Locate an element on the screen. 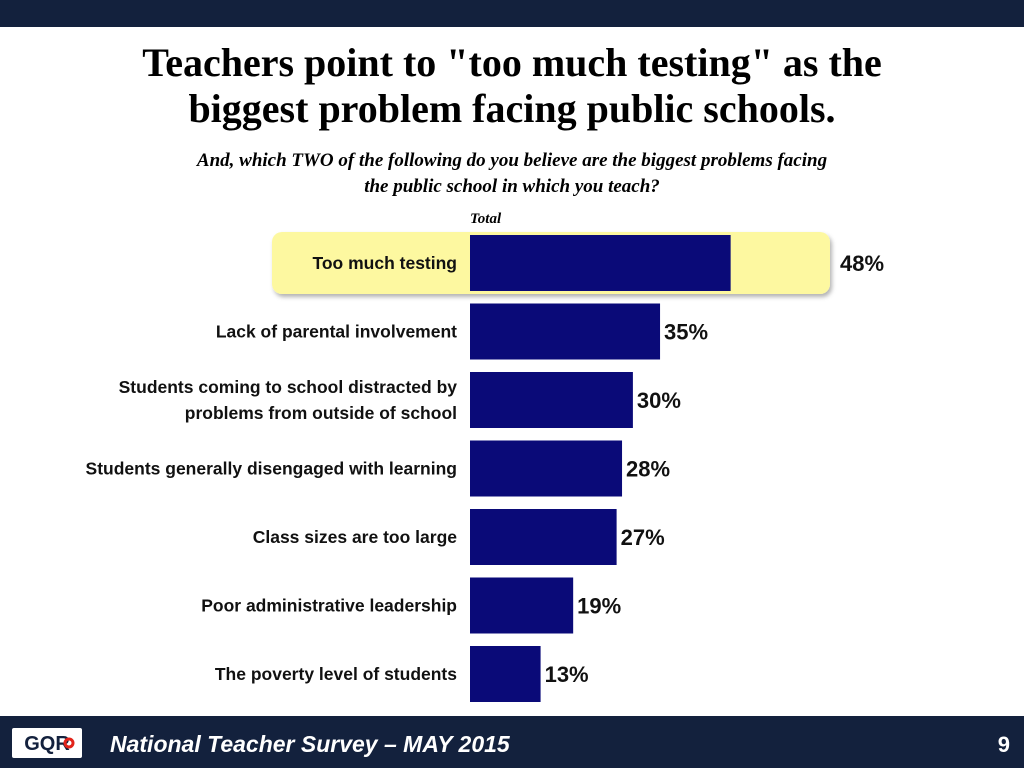  category-label: Lack of parental involvement is located at coordinates (336, 332).